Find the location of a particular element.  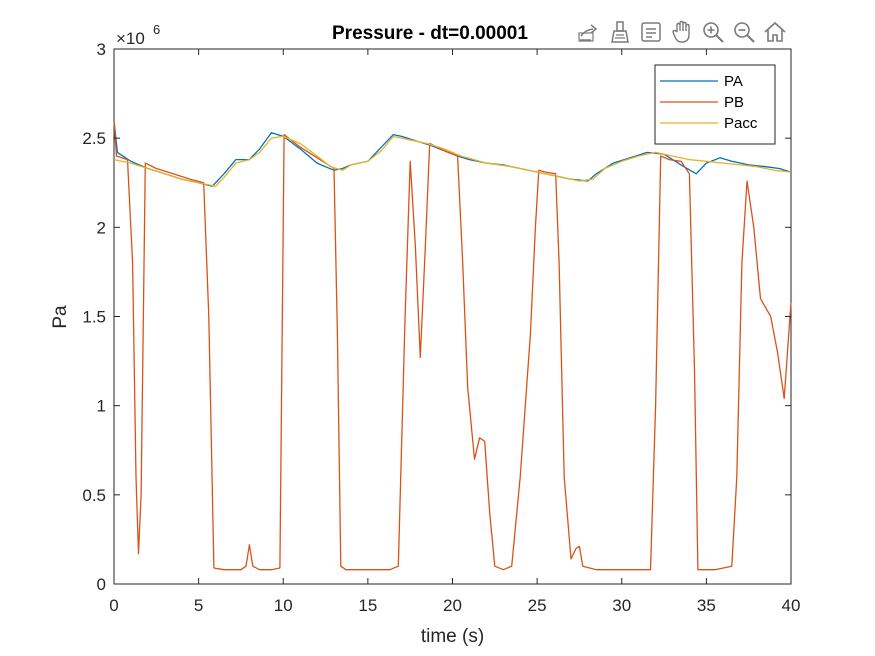

x-axis-label: time (s) is located at coordinates (452, 636).